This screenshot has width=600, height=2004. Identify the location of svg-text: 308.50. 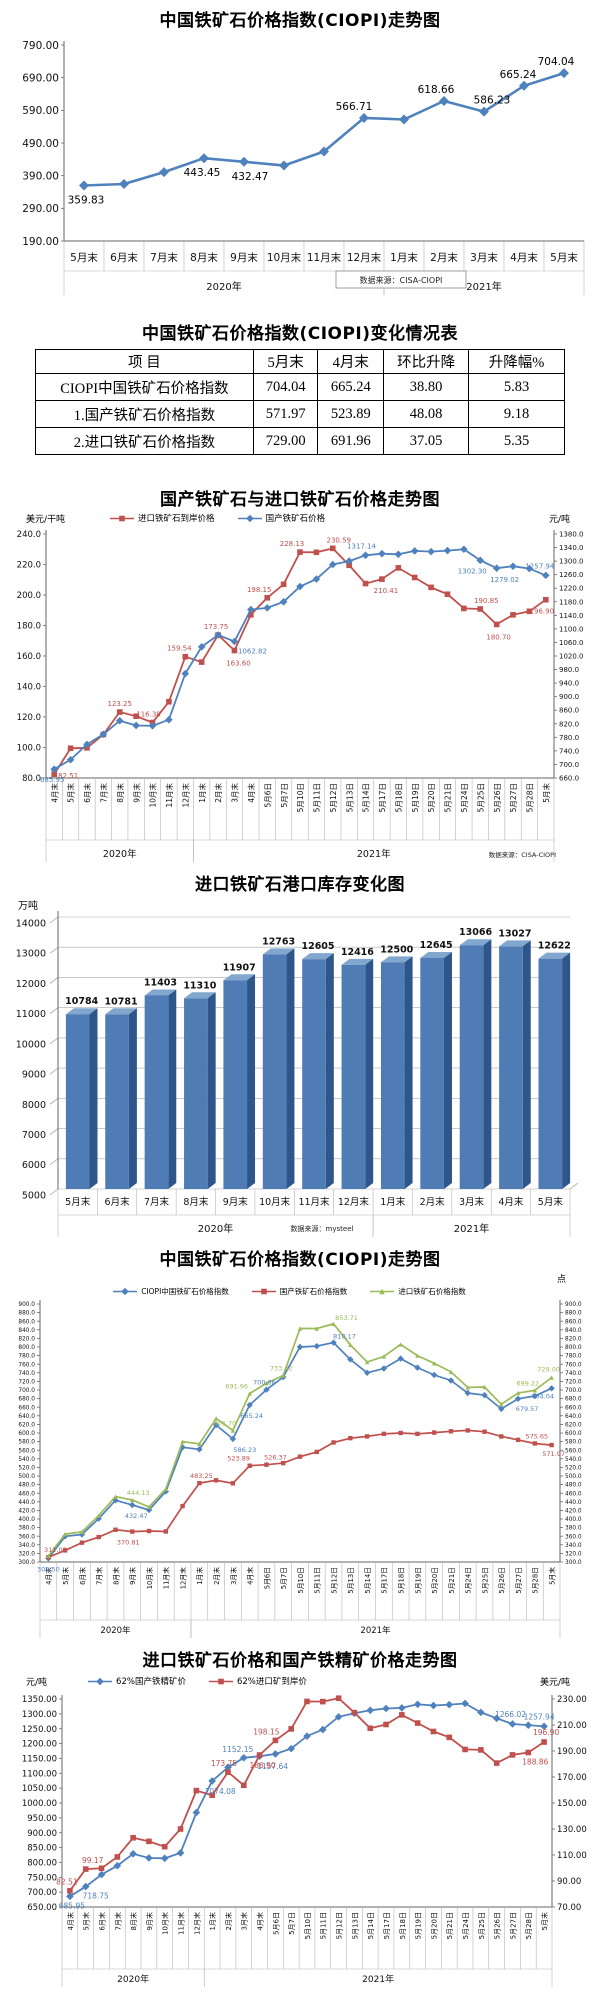
(48, 1569).